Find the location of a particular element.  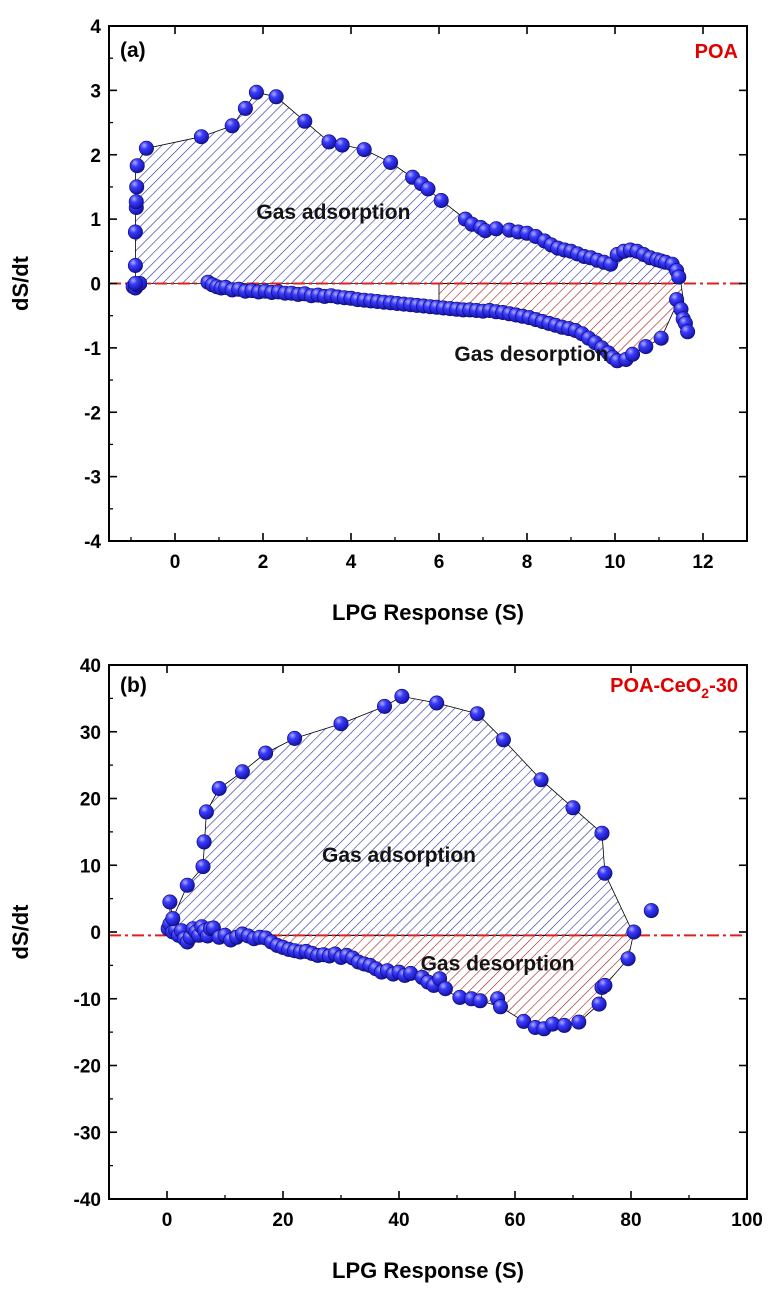

x-tick-label: 2 is located at coordinates (263, 562).